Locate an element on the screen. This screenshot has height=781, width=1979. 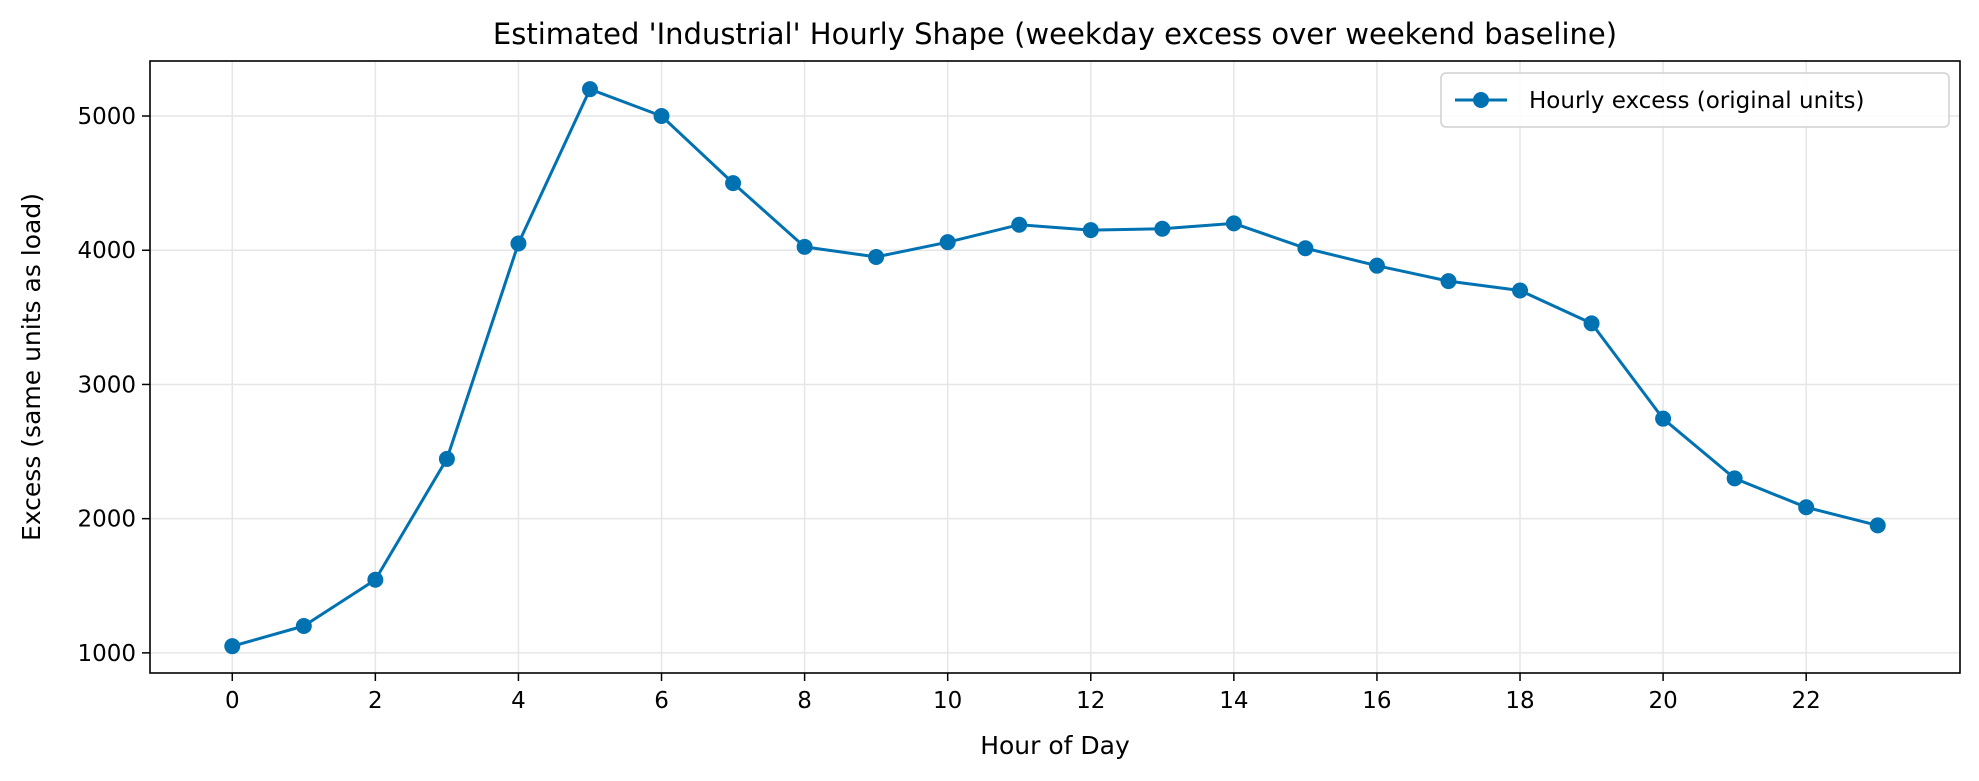
legend-series-label: Hourly excess (original units) is located at coordinates (1697, 101).